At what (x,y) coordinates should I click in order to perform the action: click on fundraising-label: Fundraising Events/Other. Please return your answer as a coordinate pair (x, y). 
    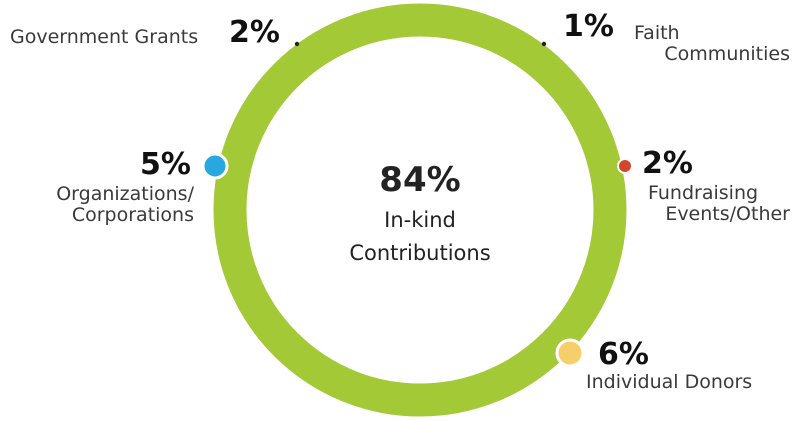
    Looking at the image, I should click on (713, 204).